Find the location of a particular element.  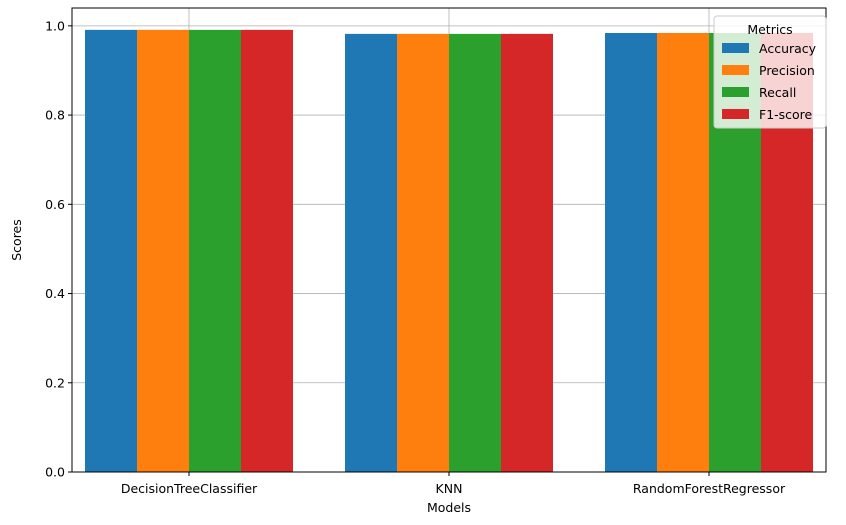

legend-entry-label: Accuracy is located at coordinates (788, 48).